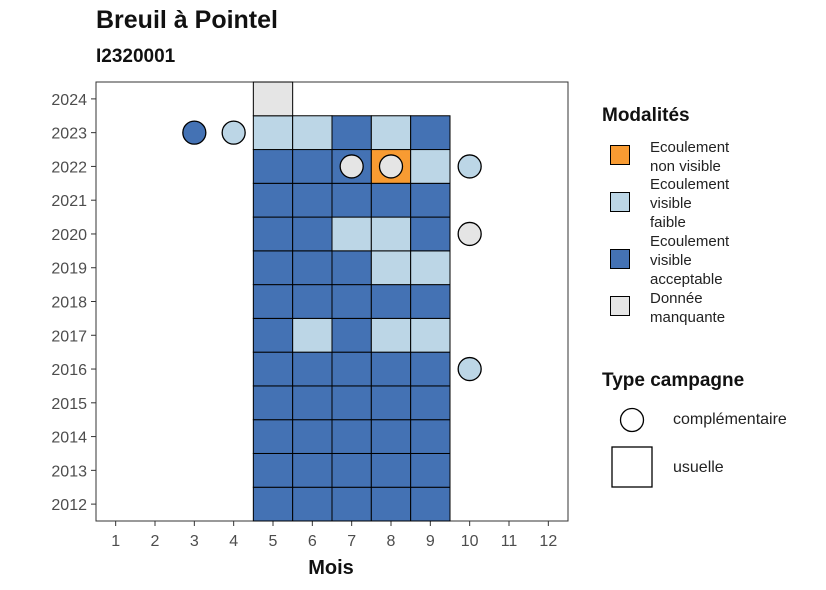 This screenshot has width=826, height=590. What do you see at coordinates (710, 203) in the screenshot?
I see `legend-label-faible: Ecoulement visible faible` at bounding box center [710, 203].